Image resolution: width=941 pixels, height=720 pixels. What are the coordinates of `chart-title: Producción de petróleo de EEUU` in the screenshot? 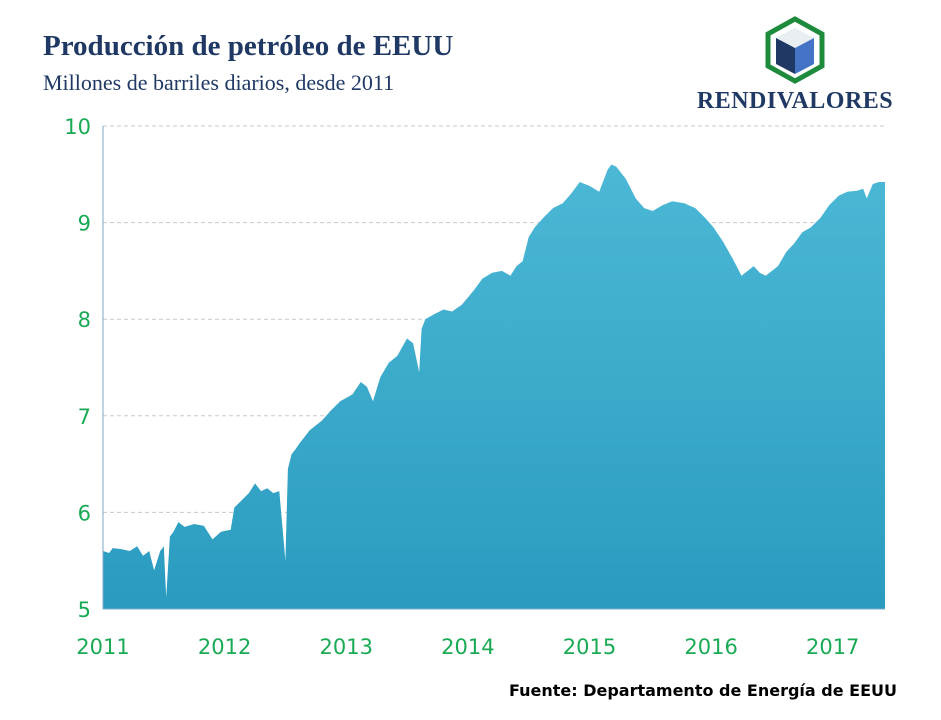 It's located at (248, 46).